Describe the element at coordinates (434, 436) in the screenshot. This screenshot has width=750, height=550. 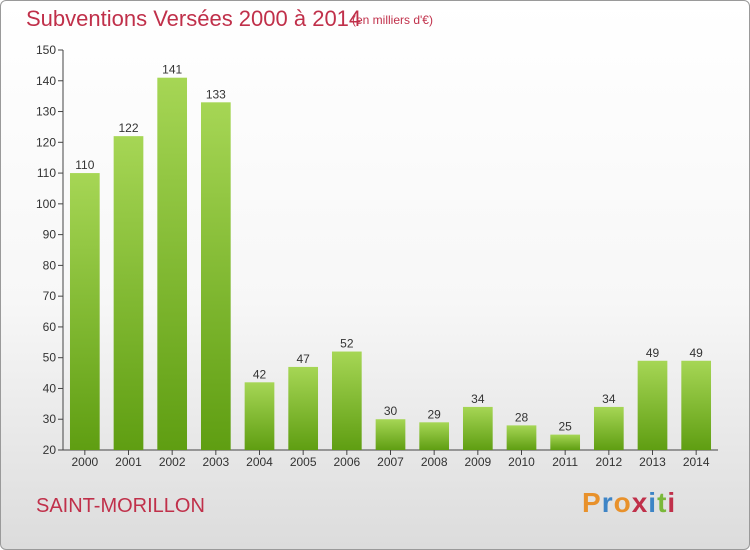
I see `bar-2008` at that location.